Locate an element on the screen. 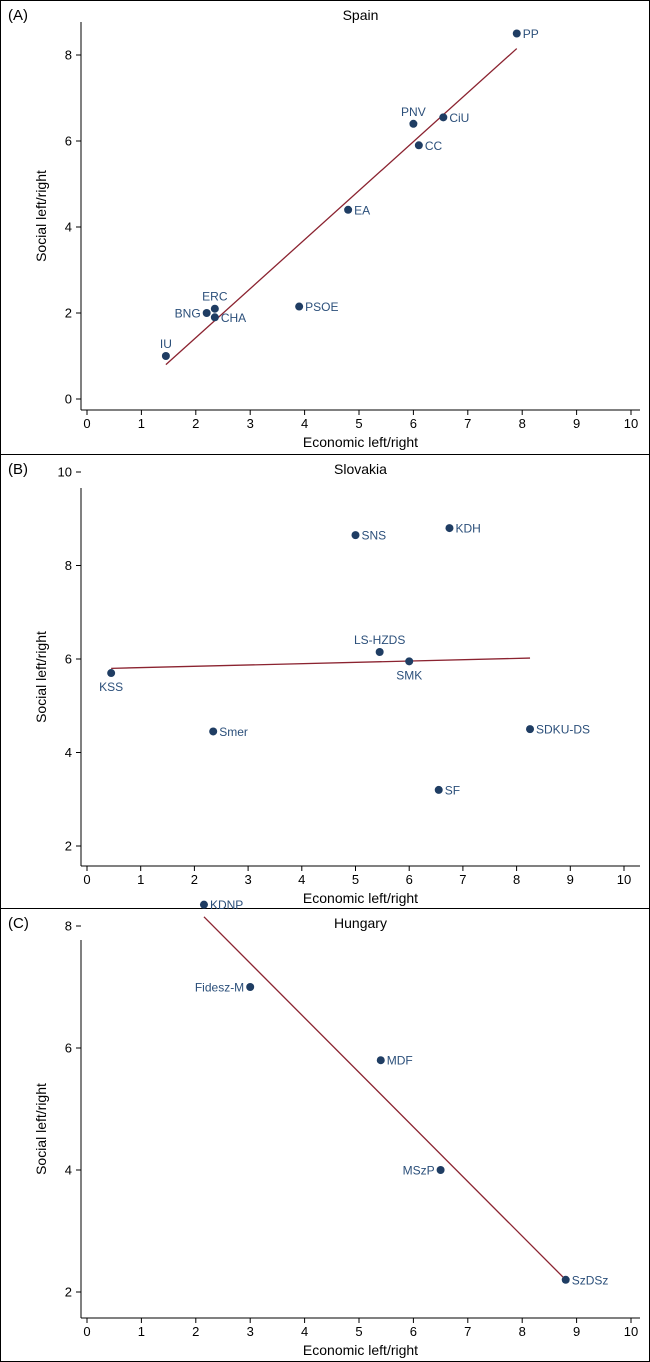 The height and width of the screenshot is (1362, 650). data-point-smer is located at coordinates (213, 731).